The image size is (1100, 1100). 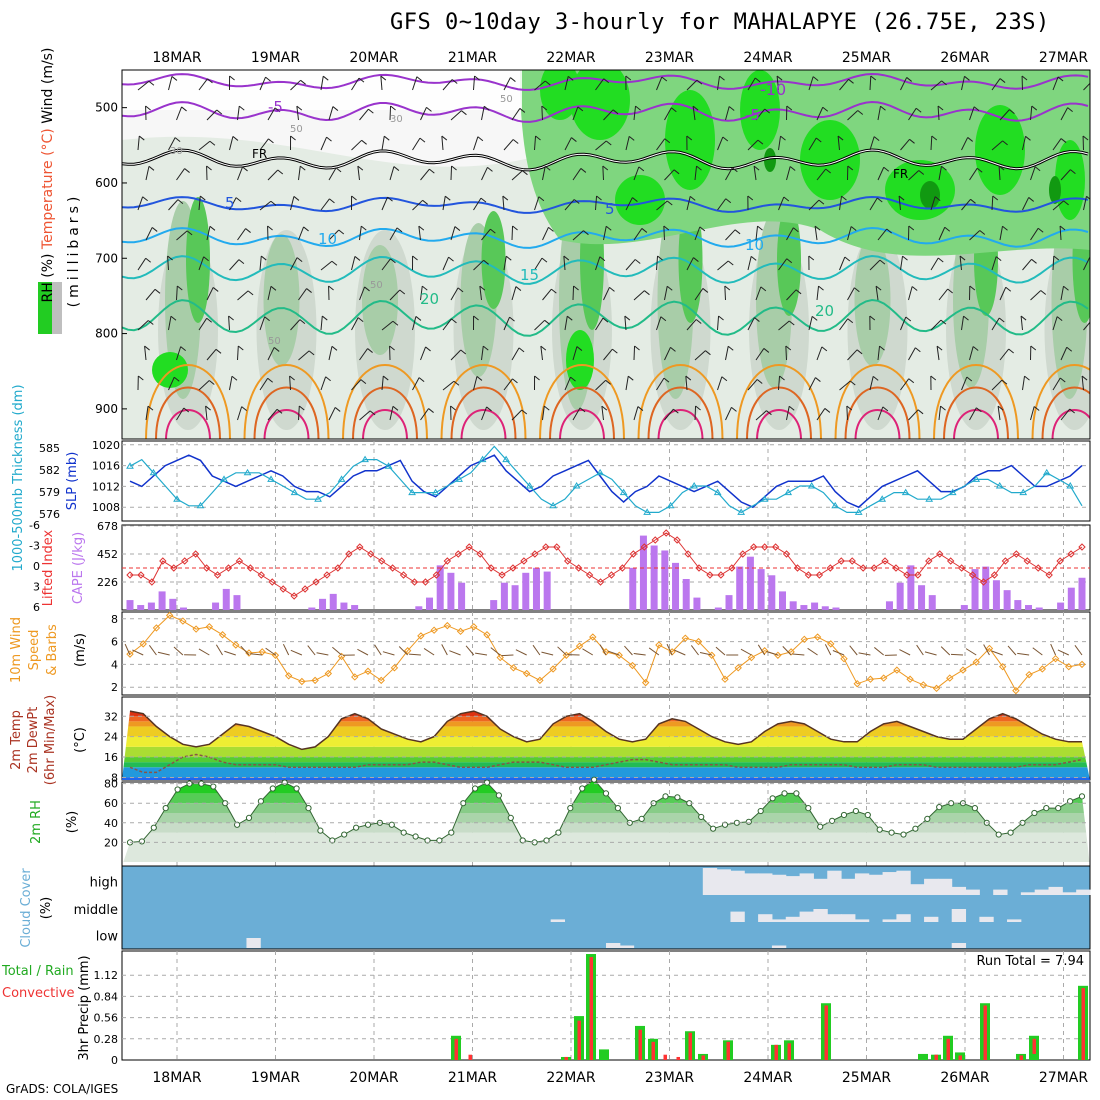 I want to click on thickness-line, so click(x=606, y=479).